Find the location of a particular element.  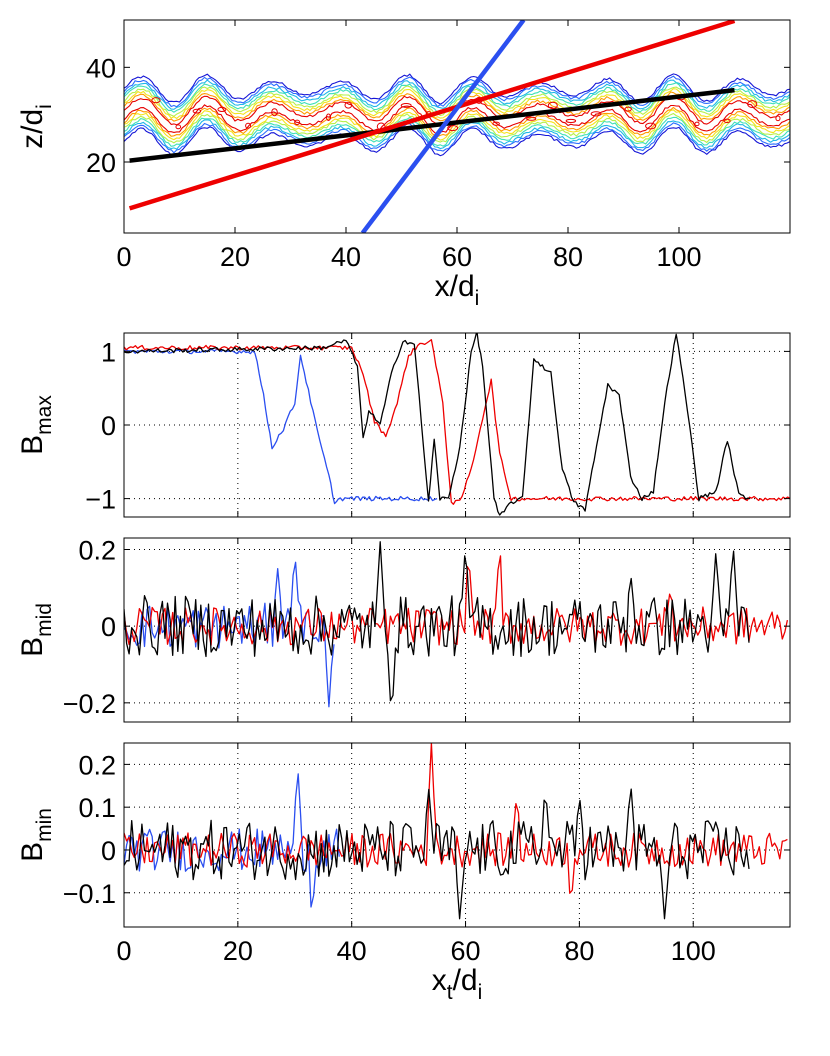

y-axis-label: Bmax is located at coordinates (36, 425).